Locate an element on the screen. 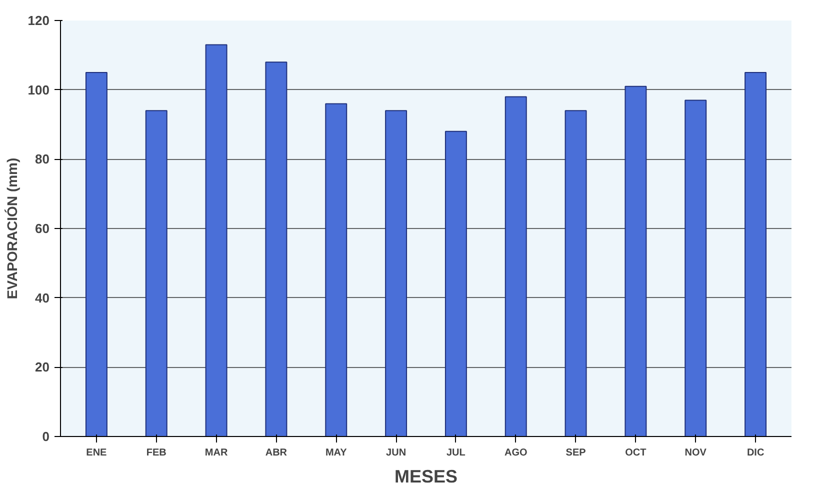 The image size is (831, 489). y-tick-label: 0 is located at coordinates (46, 436).